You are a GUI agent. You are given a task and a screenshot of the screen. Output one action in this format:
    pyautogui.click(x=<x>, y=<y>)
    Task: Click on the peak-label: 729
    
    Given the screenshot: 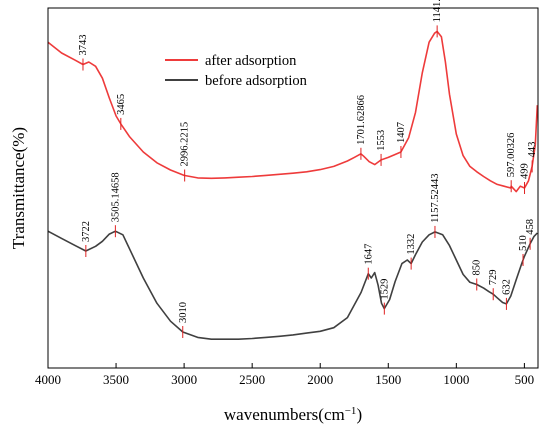 What is the action you would take?
    pyautogui.click(x=493, y=277)
    